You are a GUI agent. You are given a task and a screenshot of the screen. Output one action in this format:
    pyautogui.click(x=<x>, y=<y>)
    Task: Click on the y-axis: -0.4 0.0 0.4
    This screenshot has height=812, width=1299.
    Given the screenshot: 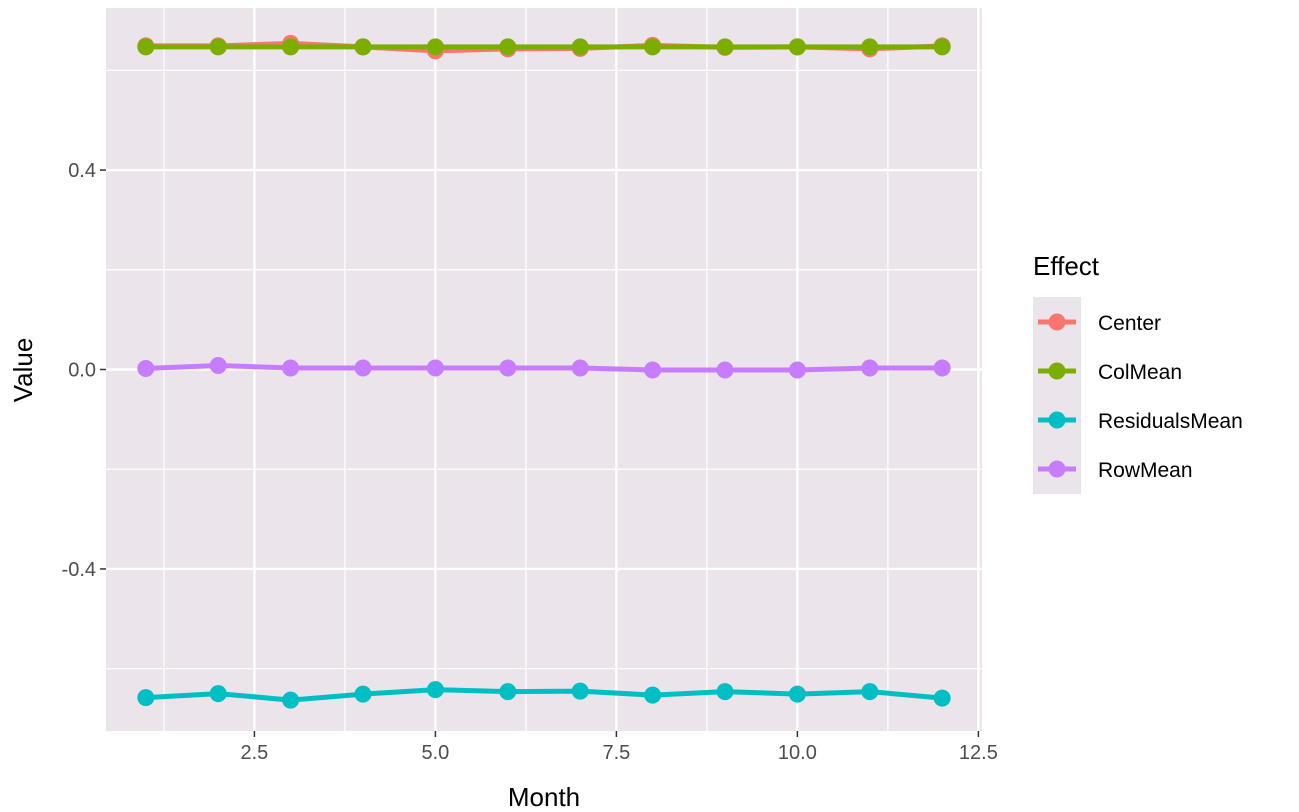 What is the action you would take?
    pyautogui.click(x=84, y=370)
    